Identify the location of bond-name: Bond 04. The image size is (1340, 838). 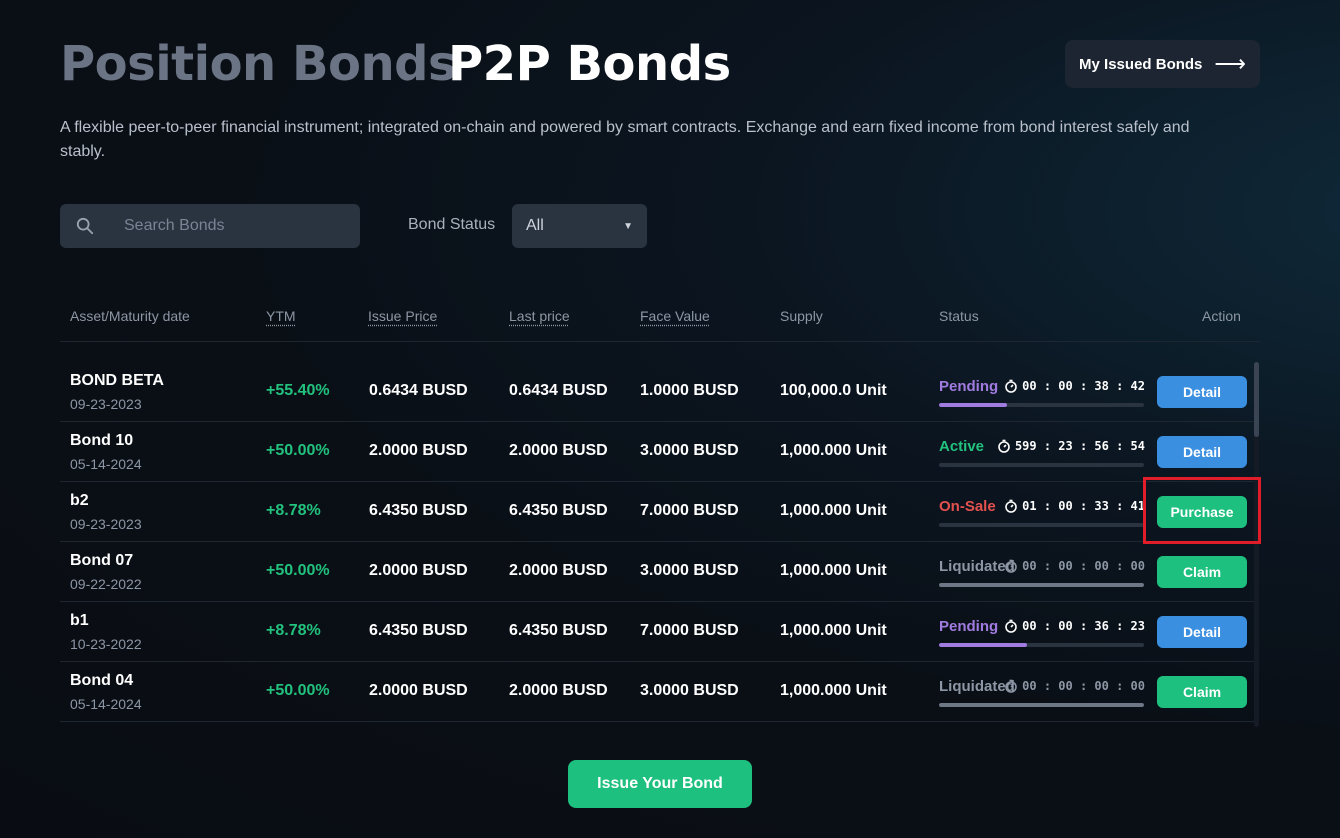
(102, 680).